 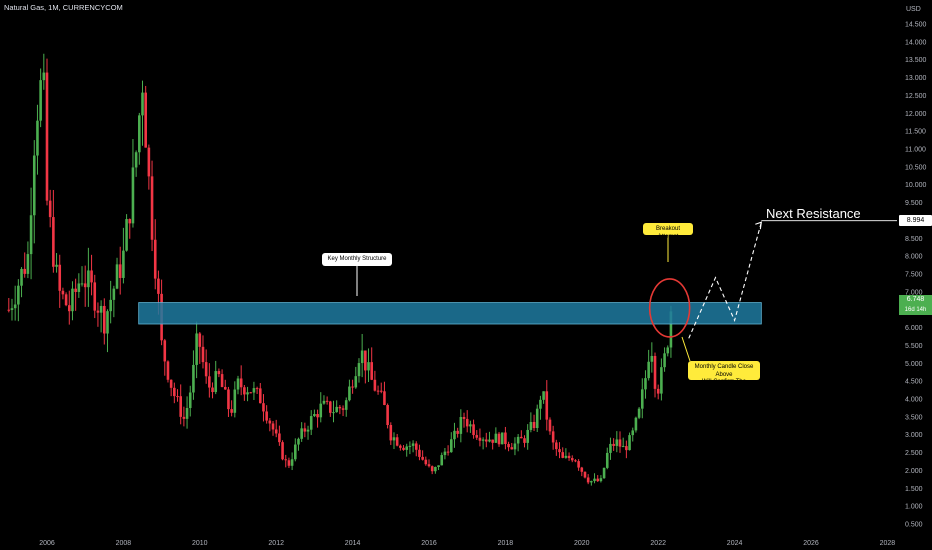 What do you see at coordinates (916, 25) in the screenshot?
I see `price-tick-label: 14.500` at bounding box center [916, 25].